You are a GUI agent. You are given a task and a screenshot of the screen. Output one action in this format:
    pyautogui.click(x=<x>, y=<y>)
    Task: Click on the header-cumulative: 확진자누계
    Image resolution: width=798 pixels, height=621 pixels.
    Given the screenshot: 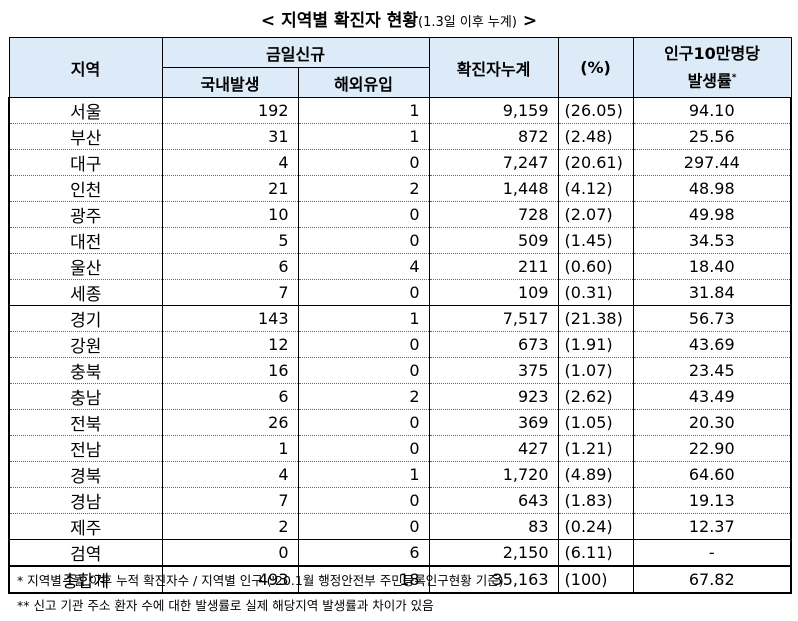 What is the action you would take?
    pyautogui.click(x=493, y=67)
    